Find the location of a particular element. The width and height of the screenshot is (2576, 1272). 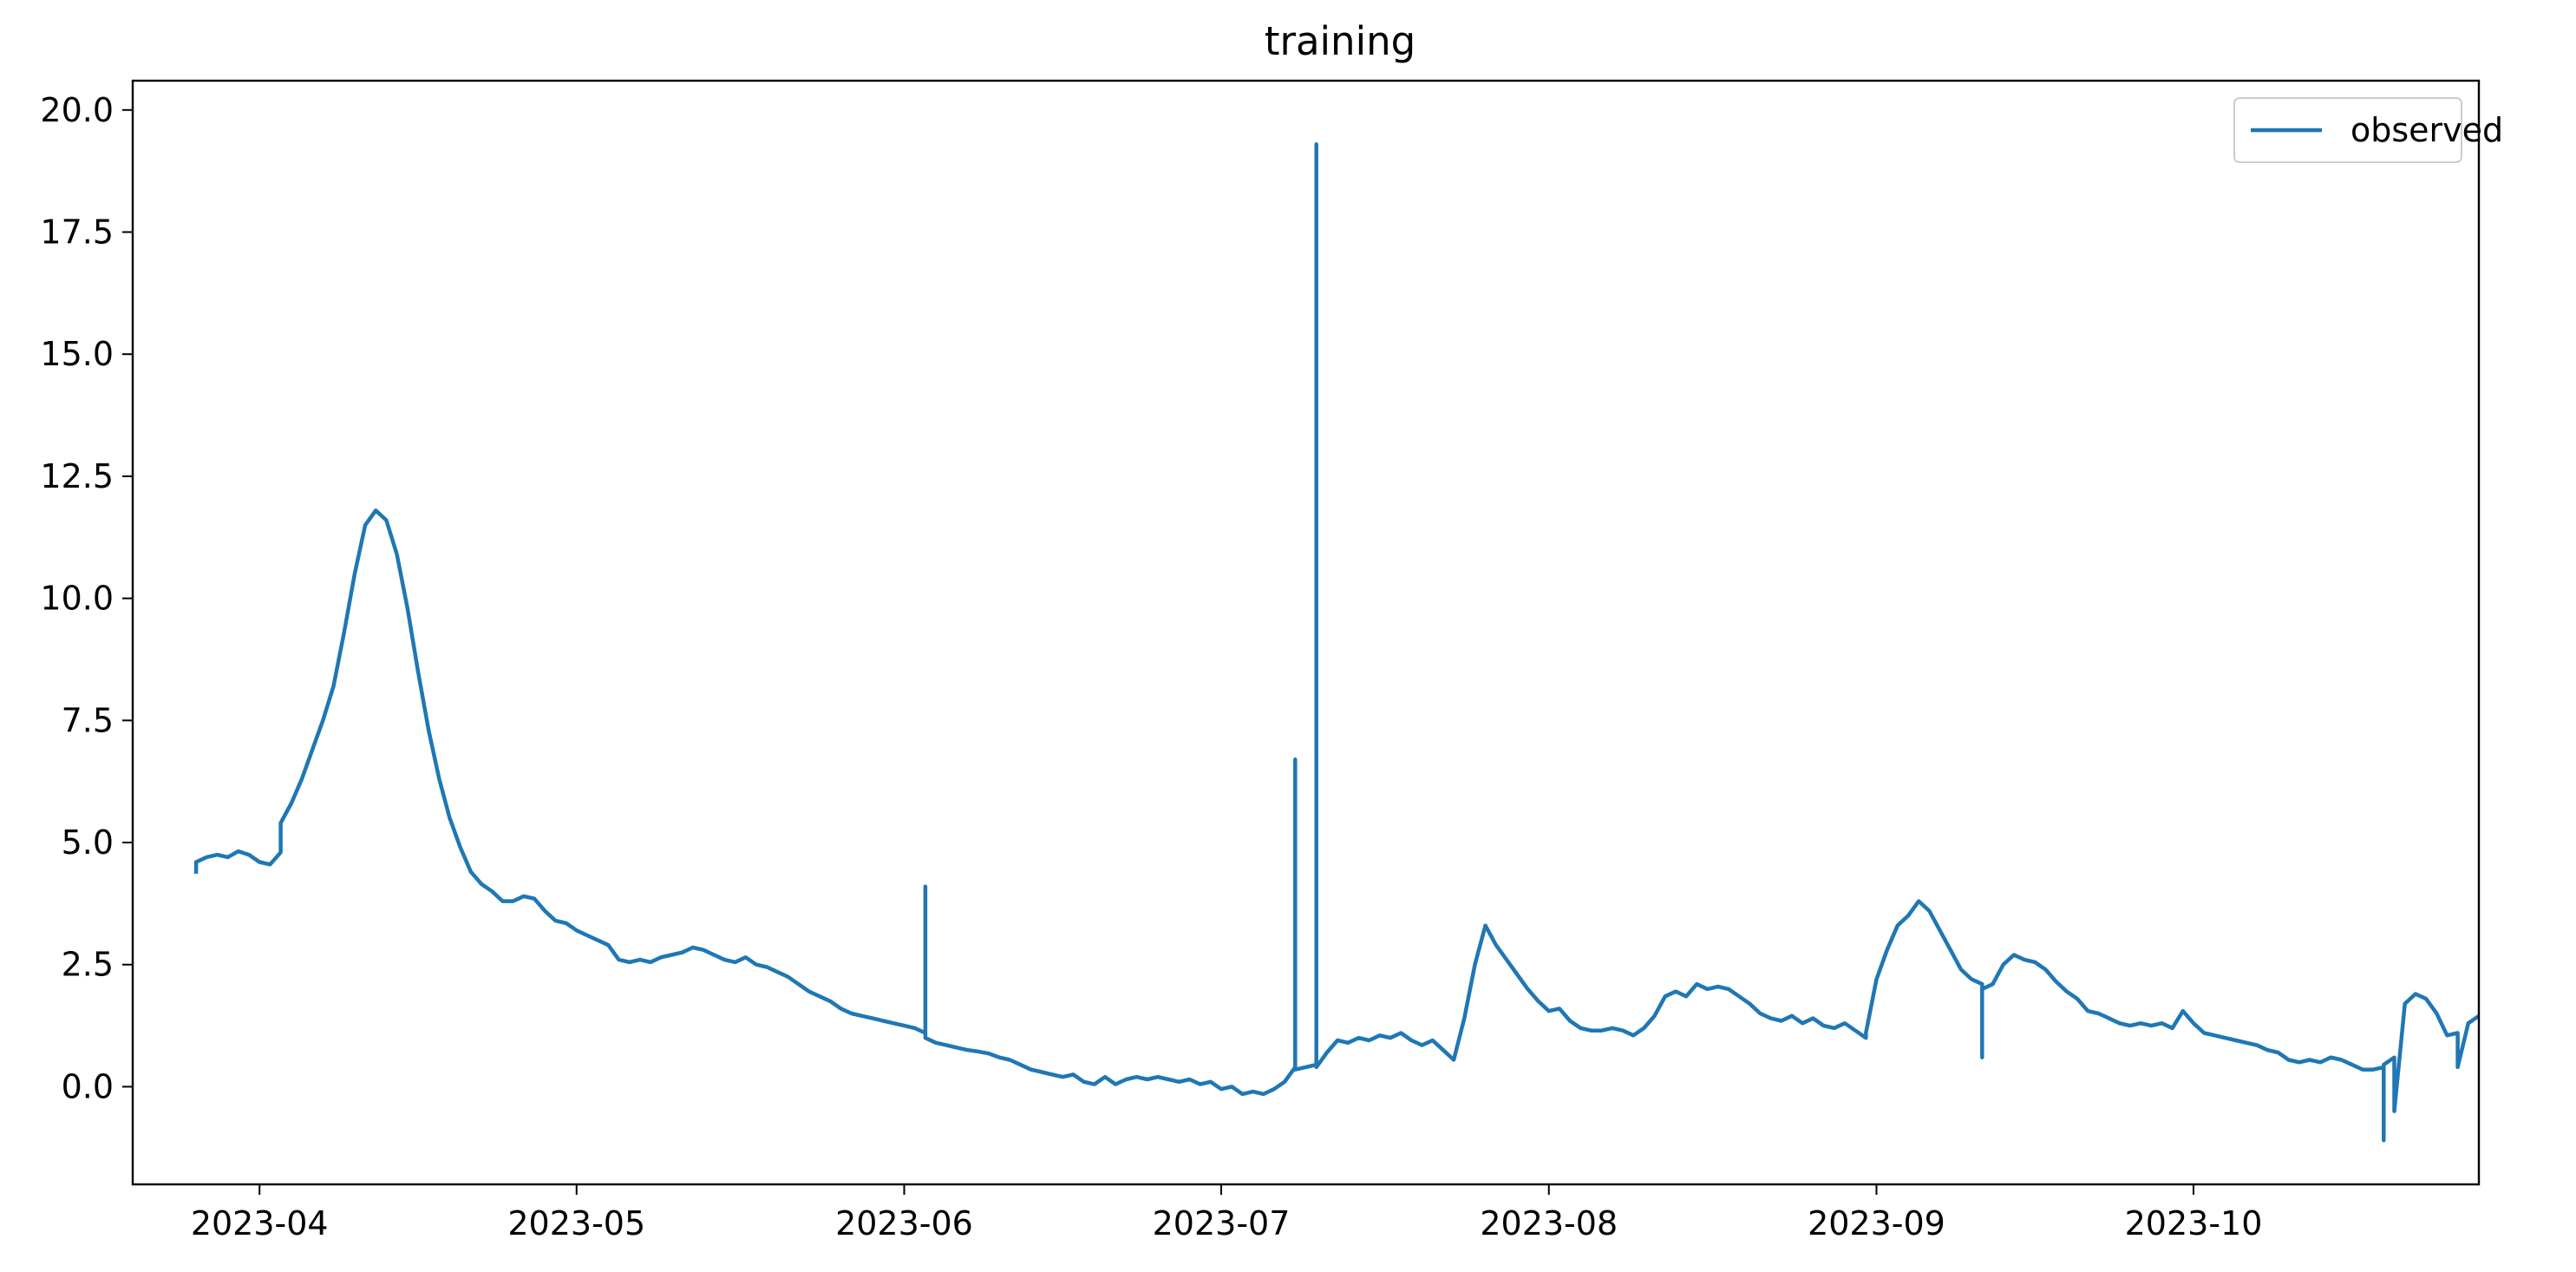

y-tick-label: 12.5 is located at coordinates (77, 476).